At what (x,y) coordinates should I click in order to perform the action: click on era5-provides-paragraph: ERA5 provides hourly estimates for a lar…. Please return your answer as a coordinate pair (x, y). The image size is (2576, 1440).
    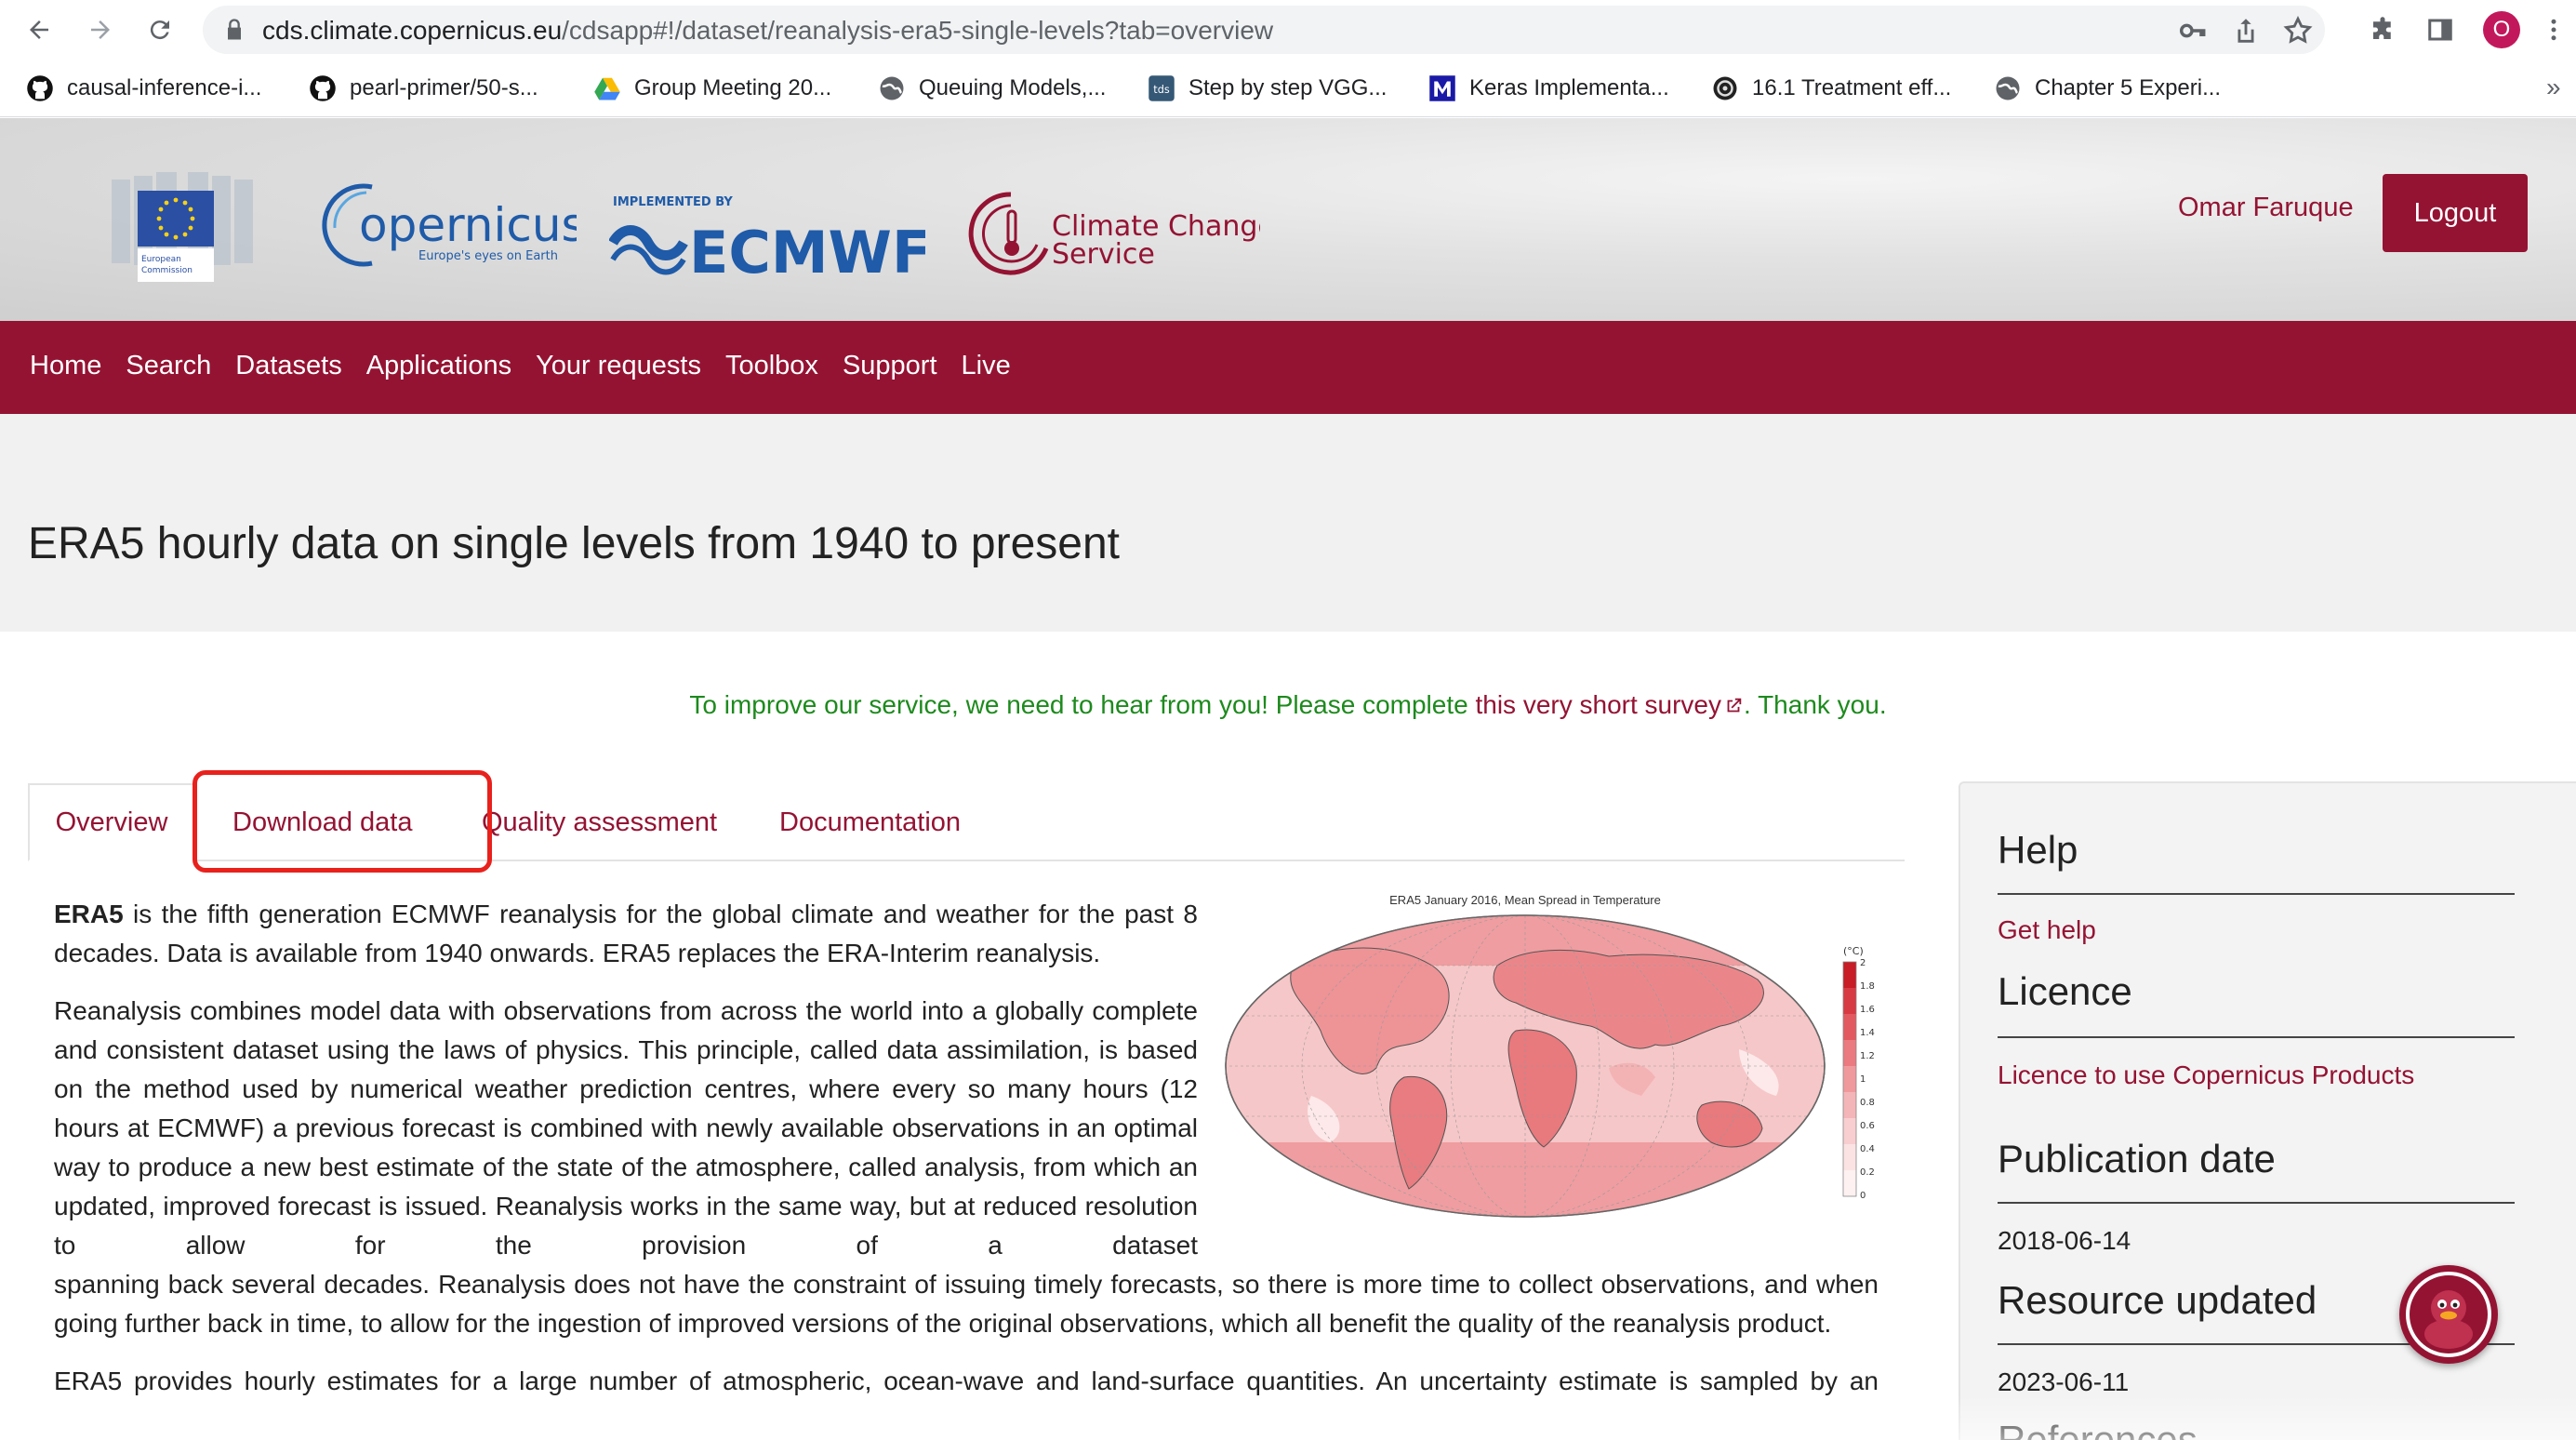
    Looking at the image, I should click on (966, 1381).